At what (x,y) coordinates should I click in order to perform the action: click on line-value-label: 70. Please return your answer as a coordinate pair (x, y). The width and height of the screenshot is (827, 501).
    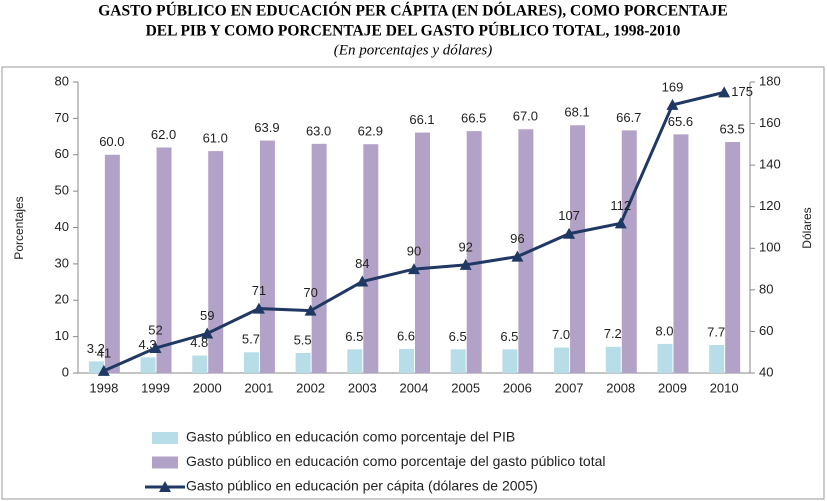
    Looking at the image, I should click on (310, 292).